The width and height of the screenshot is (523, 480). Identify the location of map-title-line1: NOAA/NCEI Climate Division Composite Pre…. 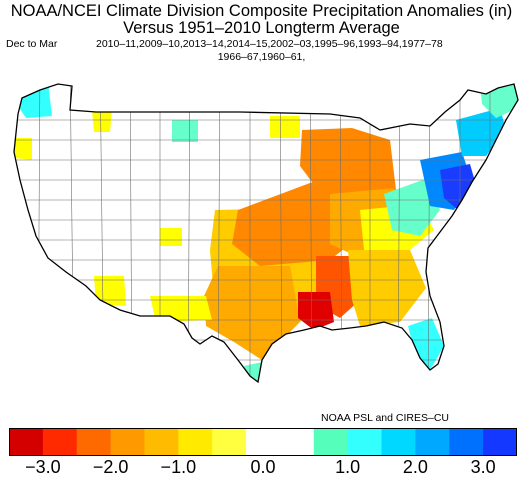
(261, 11).